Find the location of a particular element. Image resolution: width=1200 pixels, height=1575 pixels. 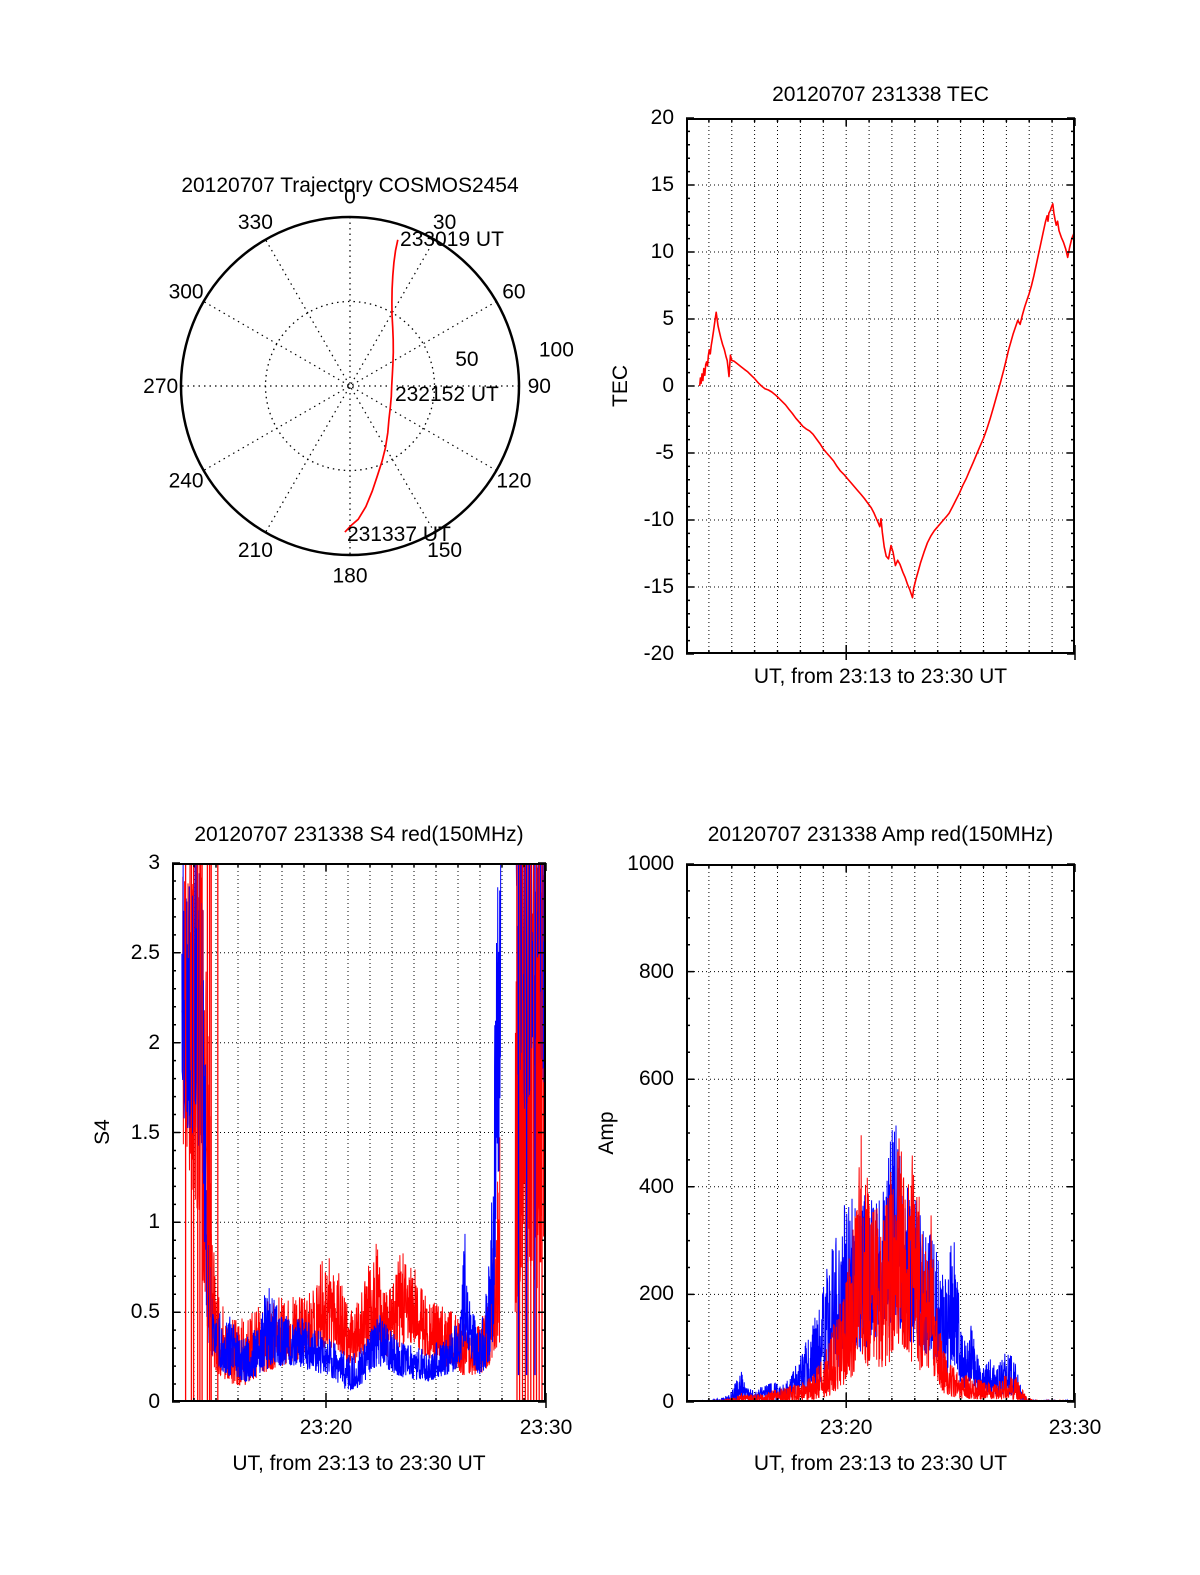

trajectory-title: 20120707 Trajectory COSMOS2454 is located at coordinates (350, 185).